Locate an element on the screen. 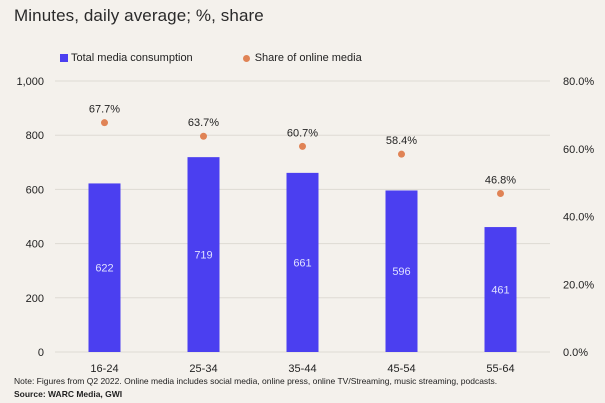 The width and height of the screenshot is (605, 403). legend-total-label: Total media consumption is located at coordinates (132, 58).